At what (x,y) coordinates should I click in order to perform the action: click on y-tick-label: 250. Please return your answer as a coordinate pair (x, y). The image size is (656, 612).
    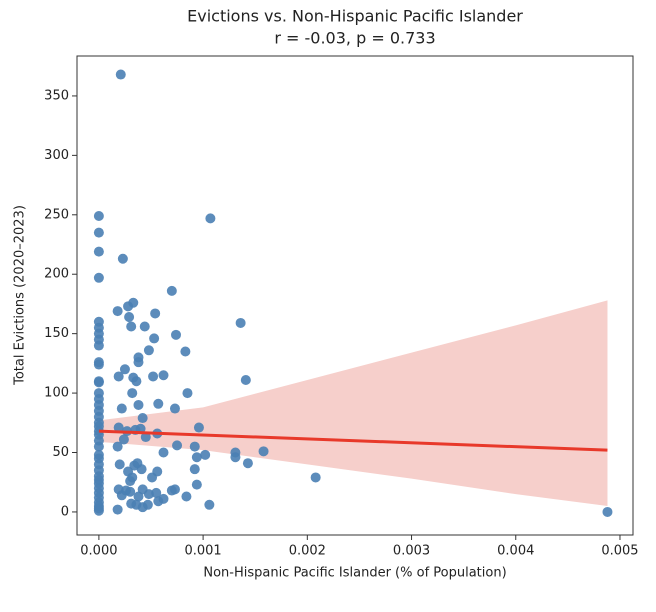
    Looking at the image, I should click on (56, 214).